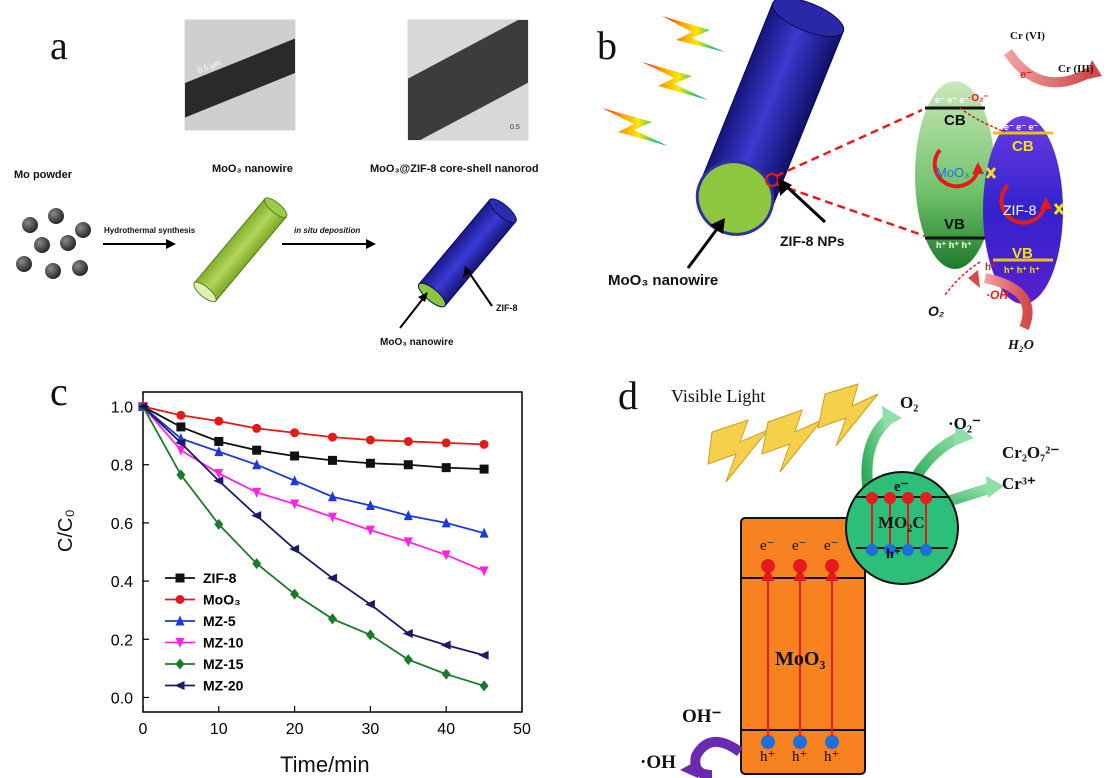  I want to click on label-mo2c: MO₂C, so click(901, 522).